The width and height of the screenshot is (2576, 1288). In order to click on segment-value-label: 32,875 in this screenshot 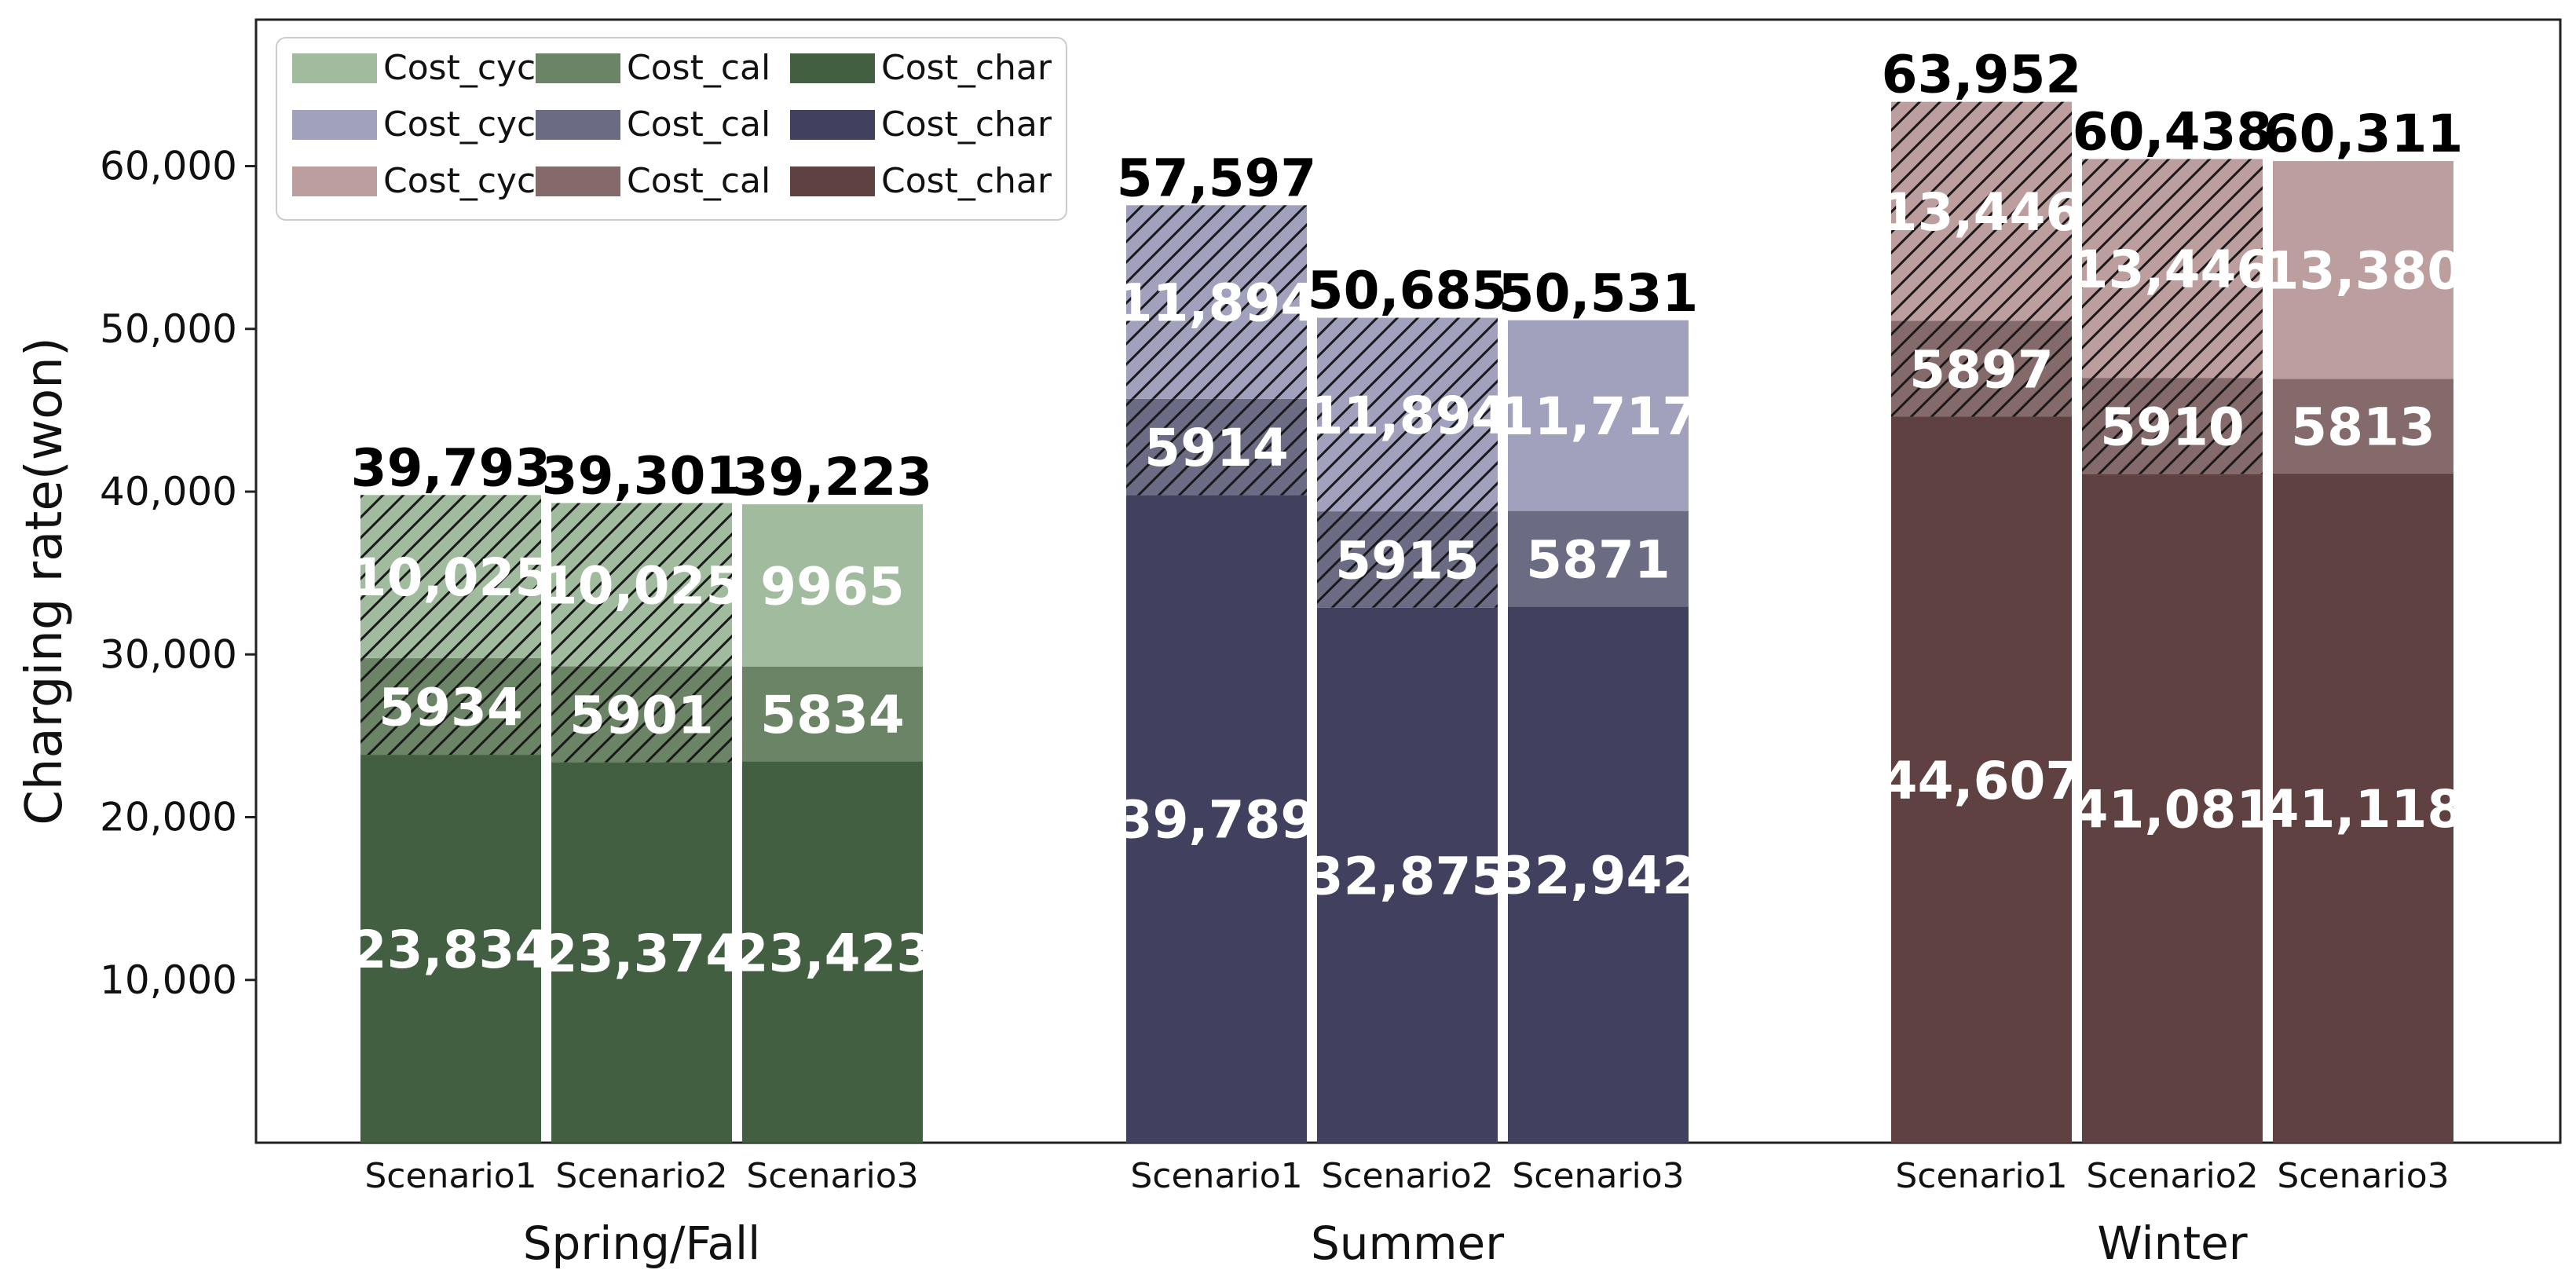, I will do `click(1408, 876)`.